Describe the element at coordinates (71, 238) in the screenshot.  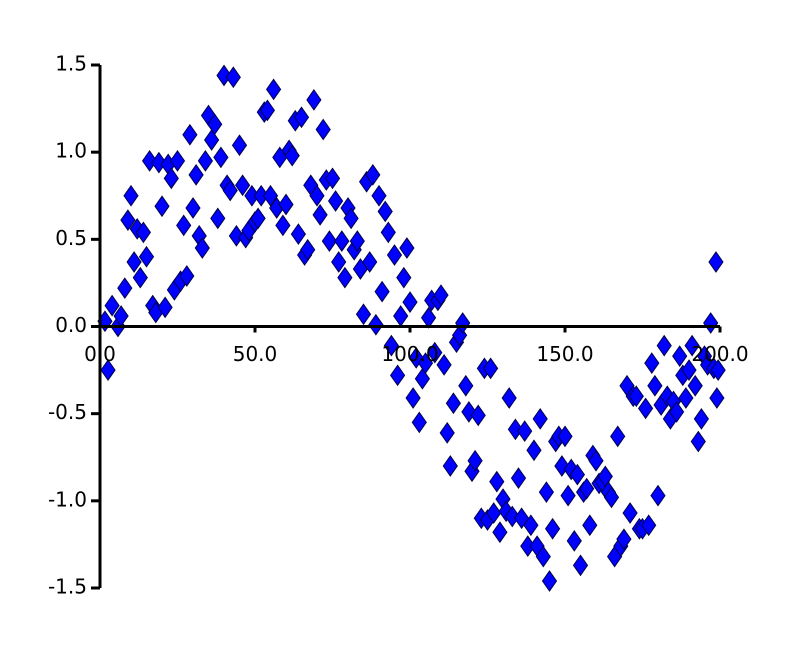
I see `y-tick-label: 0.5` at that location.